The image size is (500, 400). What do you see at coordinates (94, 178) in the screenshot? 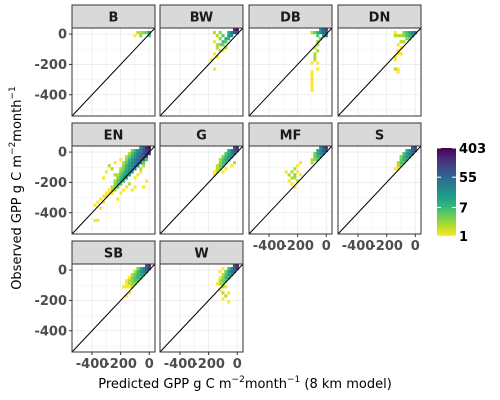
I see `facet-panel-en: EN-400-2000` at bounding box center [94, 178].